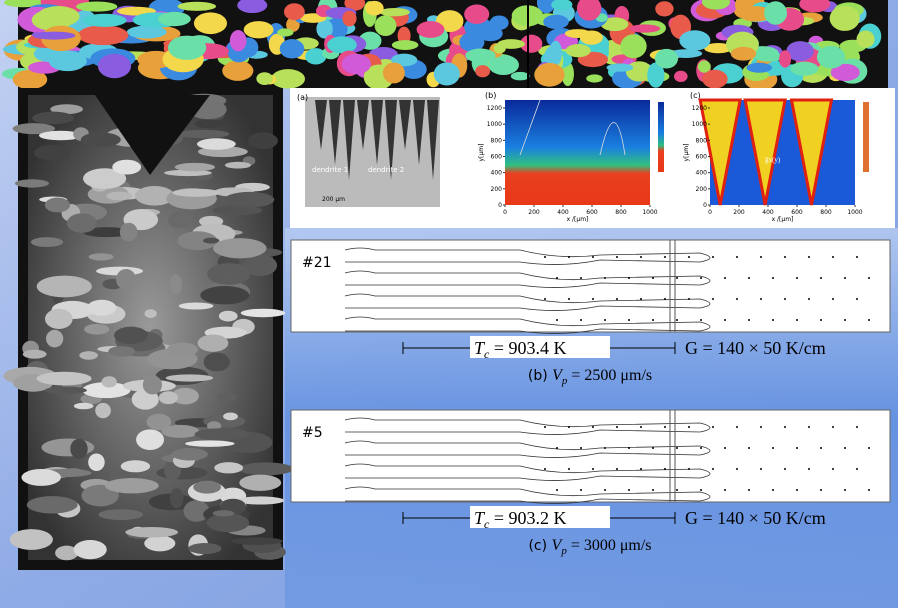 The width and height of the screenshot is (898, 608). I want to click on x-tick-label: 0, so click(710, 212).